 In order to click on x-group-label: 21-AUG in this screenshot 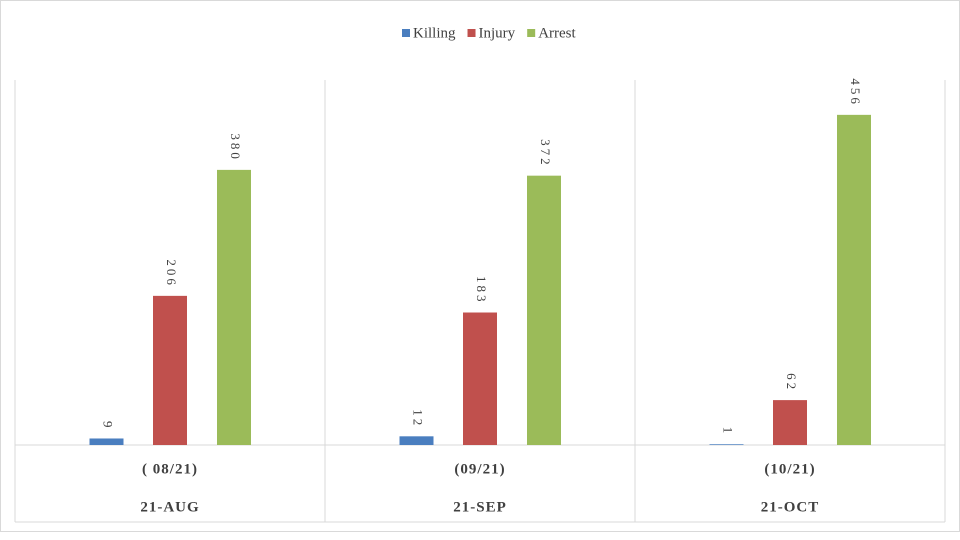, I will do `click(169, 507)`.